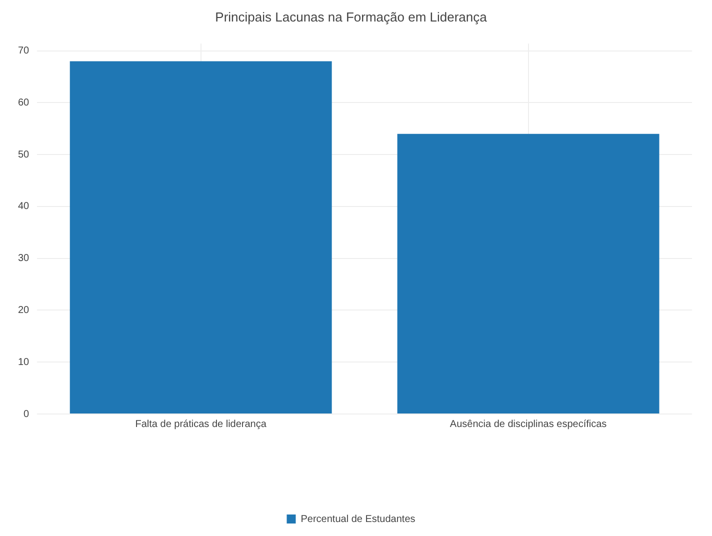  I want to click on y-tick-label: 0, so click(27, 414).